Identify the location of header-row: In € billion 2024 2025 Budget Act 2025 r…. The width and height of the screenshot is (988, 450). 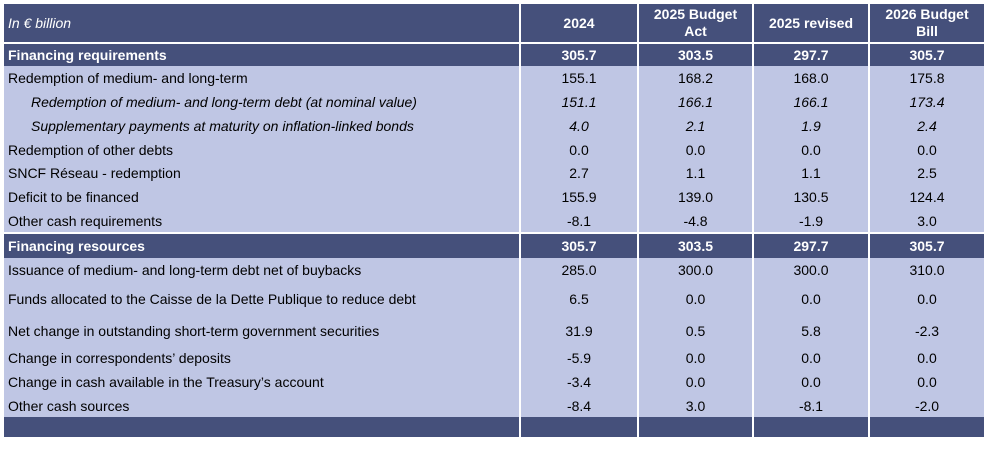
(494, 23).